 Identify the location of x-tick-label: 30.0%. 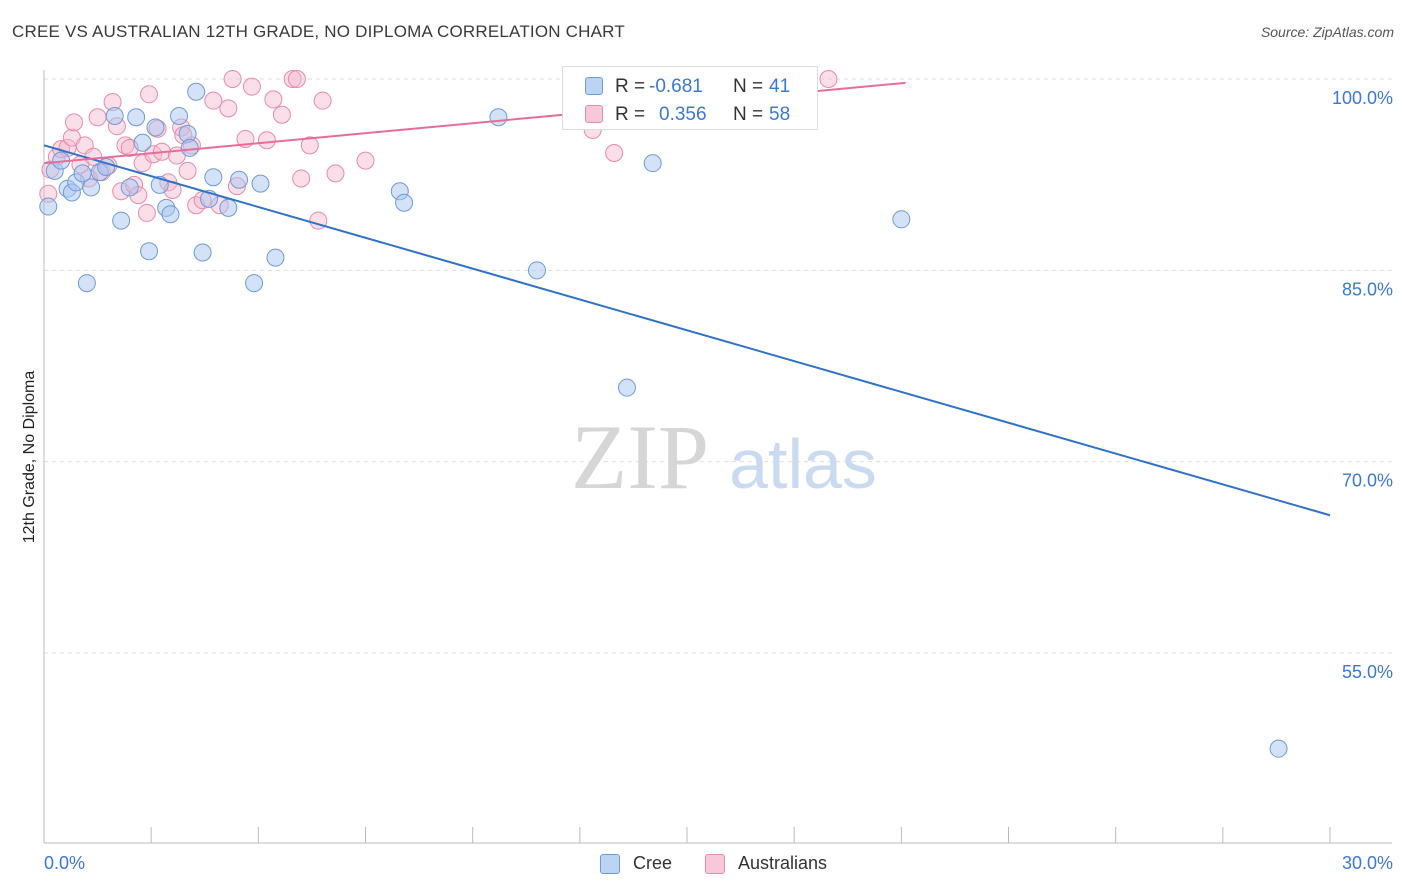
(1367, 863).